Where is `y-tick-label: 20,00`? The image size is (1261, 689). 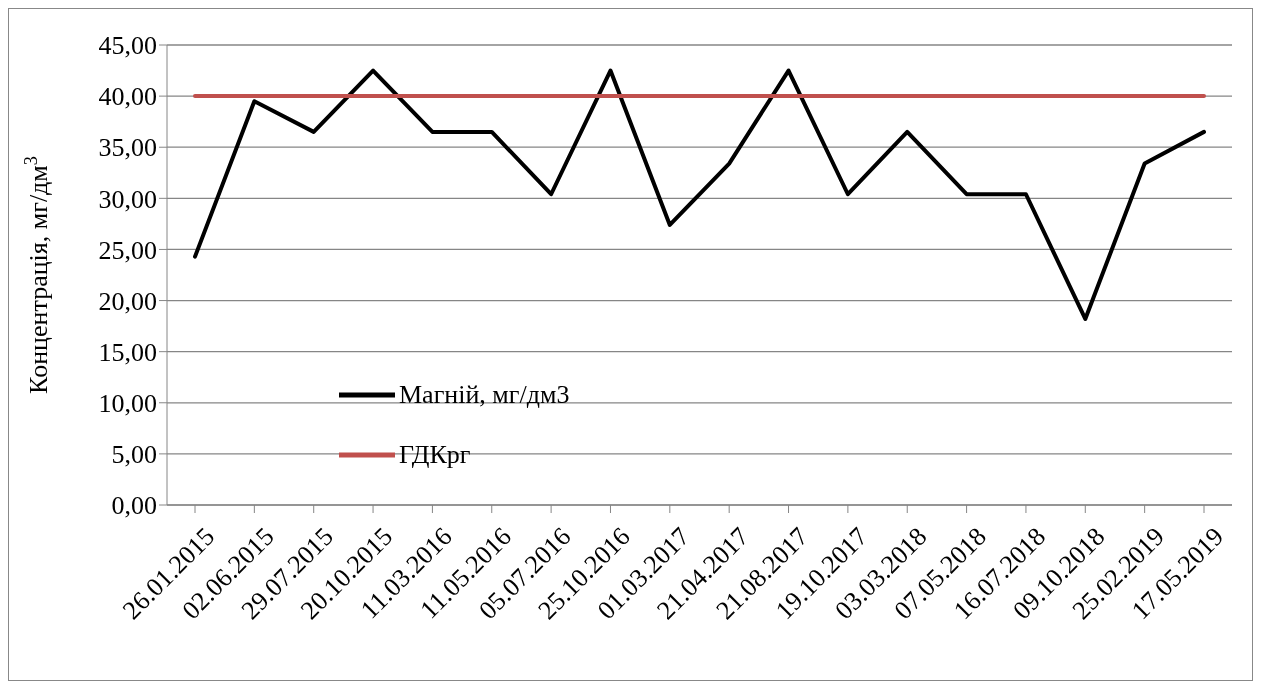
y-tick-label: 20,00 is located at coordinates (127, 301).